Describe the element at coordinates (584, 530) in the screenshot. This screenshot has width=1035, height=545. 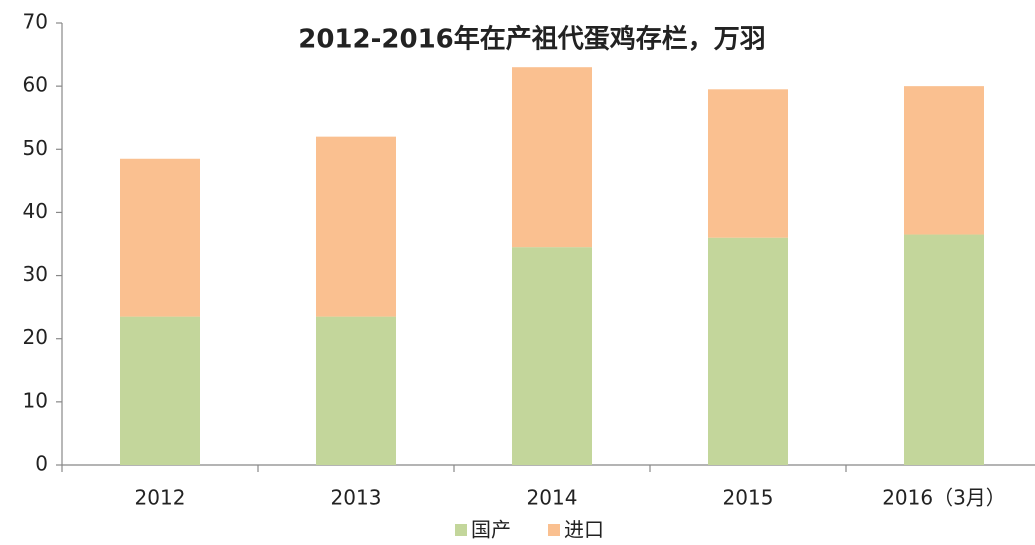
I see `legend-label: 进口` at that location.